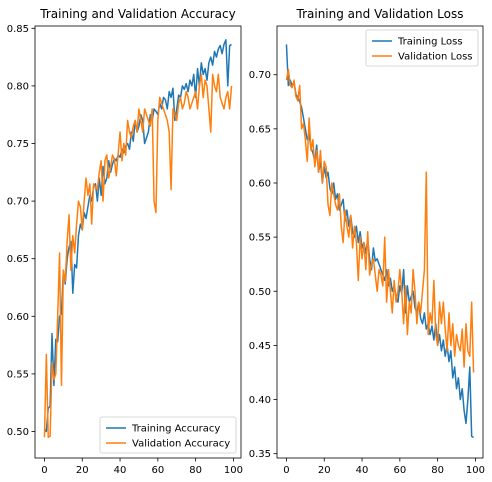 This screenshot has height=482, width=492. What do you see at coordinates (399, 470) in the screenshot?
I see `loss-x-tick-label: 60` at bounding box center [399, 470].